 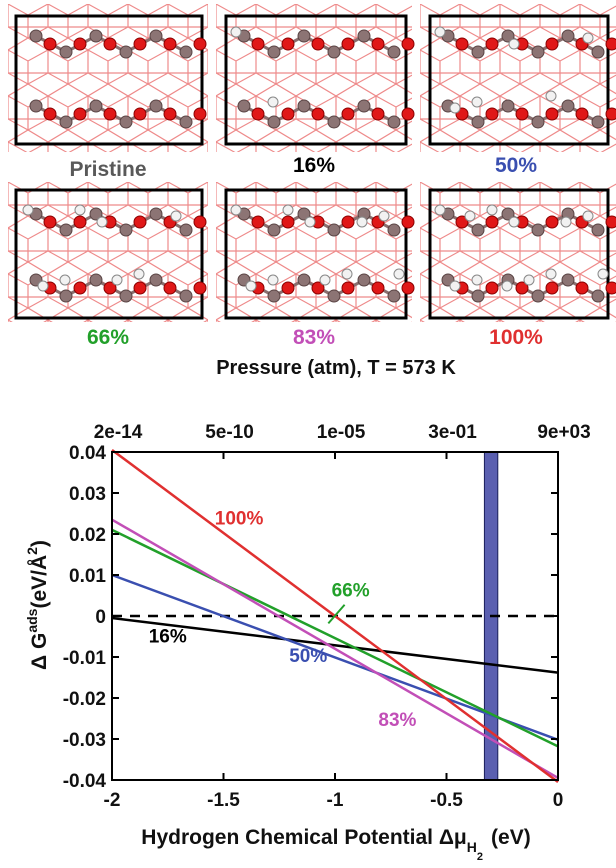 What do you see at coordinates (112, 800) in the screenshot?
I see `x-tick-label: -2` at bounding box center [112, 800].